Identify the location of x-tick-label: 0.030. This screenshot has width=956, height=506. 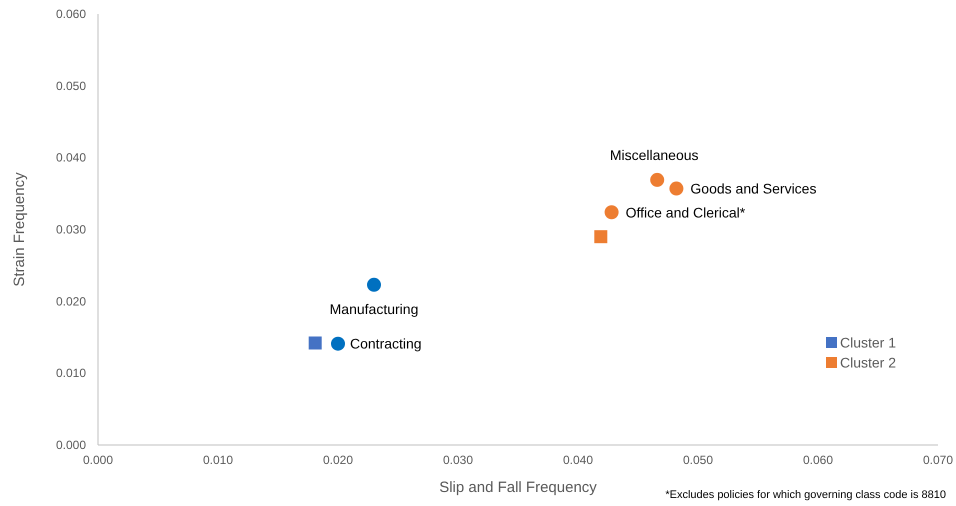
(458, 460).